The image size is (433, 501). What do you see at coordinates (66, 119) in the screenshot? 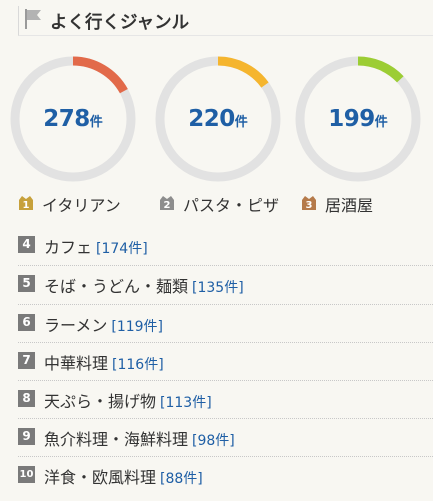
I see `count-number: 278` at bounding box center [66, 119].